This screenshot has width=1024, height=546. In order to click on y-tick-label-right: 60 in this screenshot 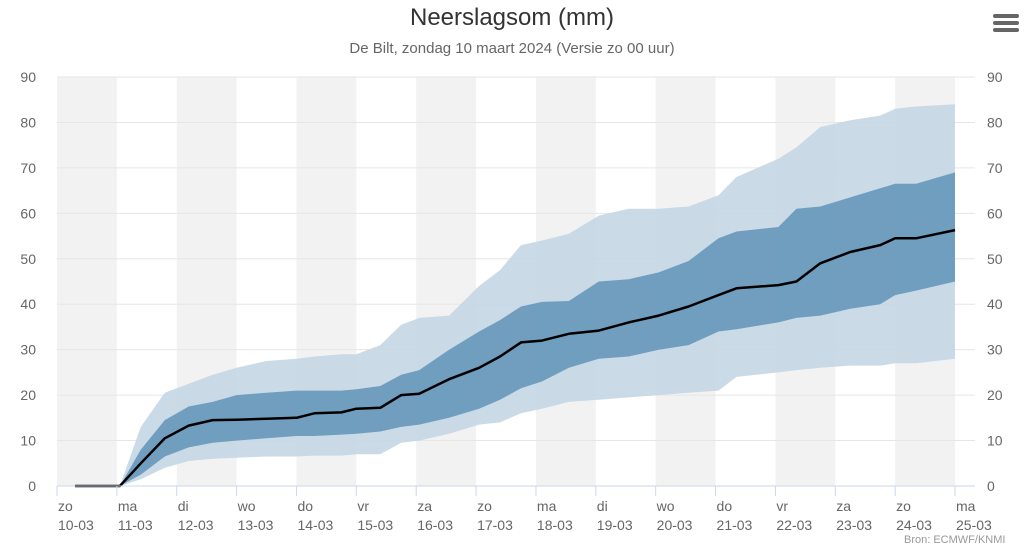, I will do `click(995, 213)`.